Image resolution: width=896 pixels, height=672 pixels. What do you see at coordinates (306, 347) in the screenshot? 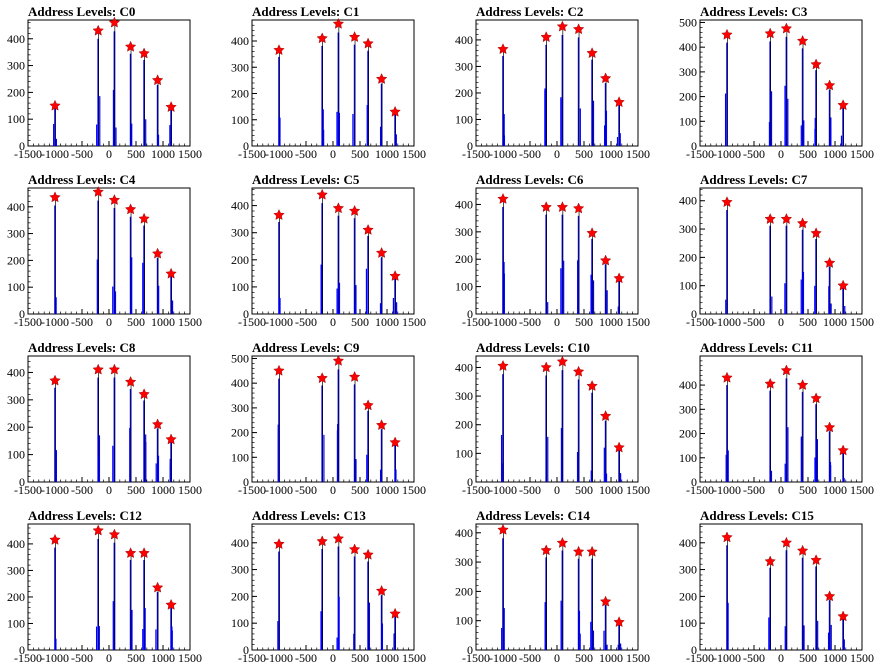
I see `panel-title: Address Levels: C9` at bounding box center [306, 347].